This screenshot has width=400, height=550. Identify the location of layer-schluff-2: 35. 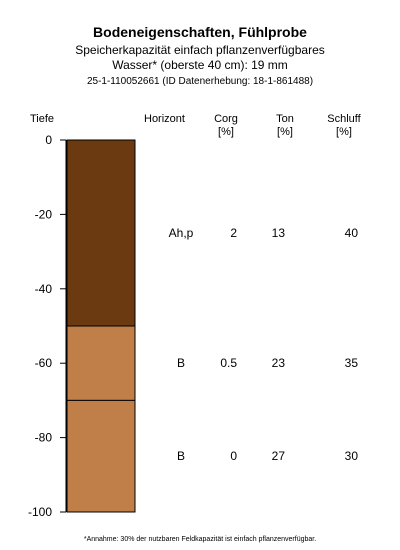
(352, 363).